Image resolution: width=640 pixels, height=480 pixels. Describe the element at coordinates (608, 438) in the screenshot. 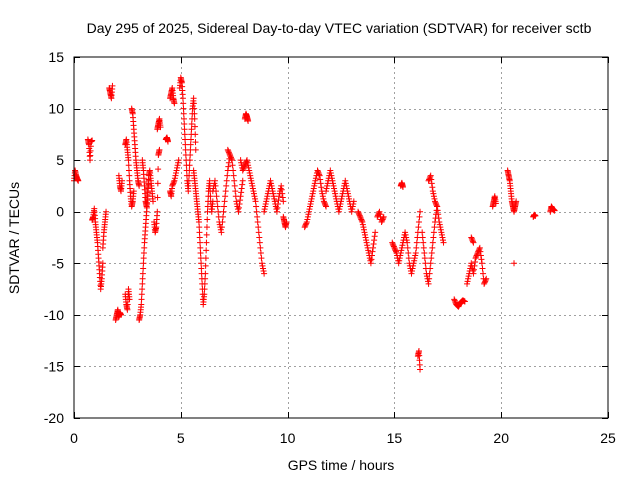

I see `x-tick-label: 25` at that location.